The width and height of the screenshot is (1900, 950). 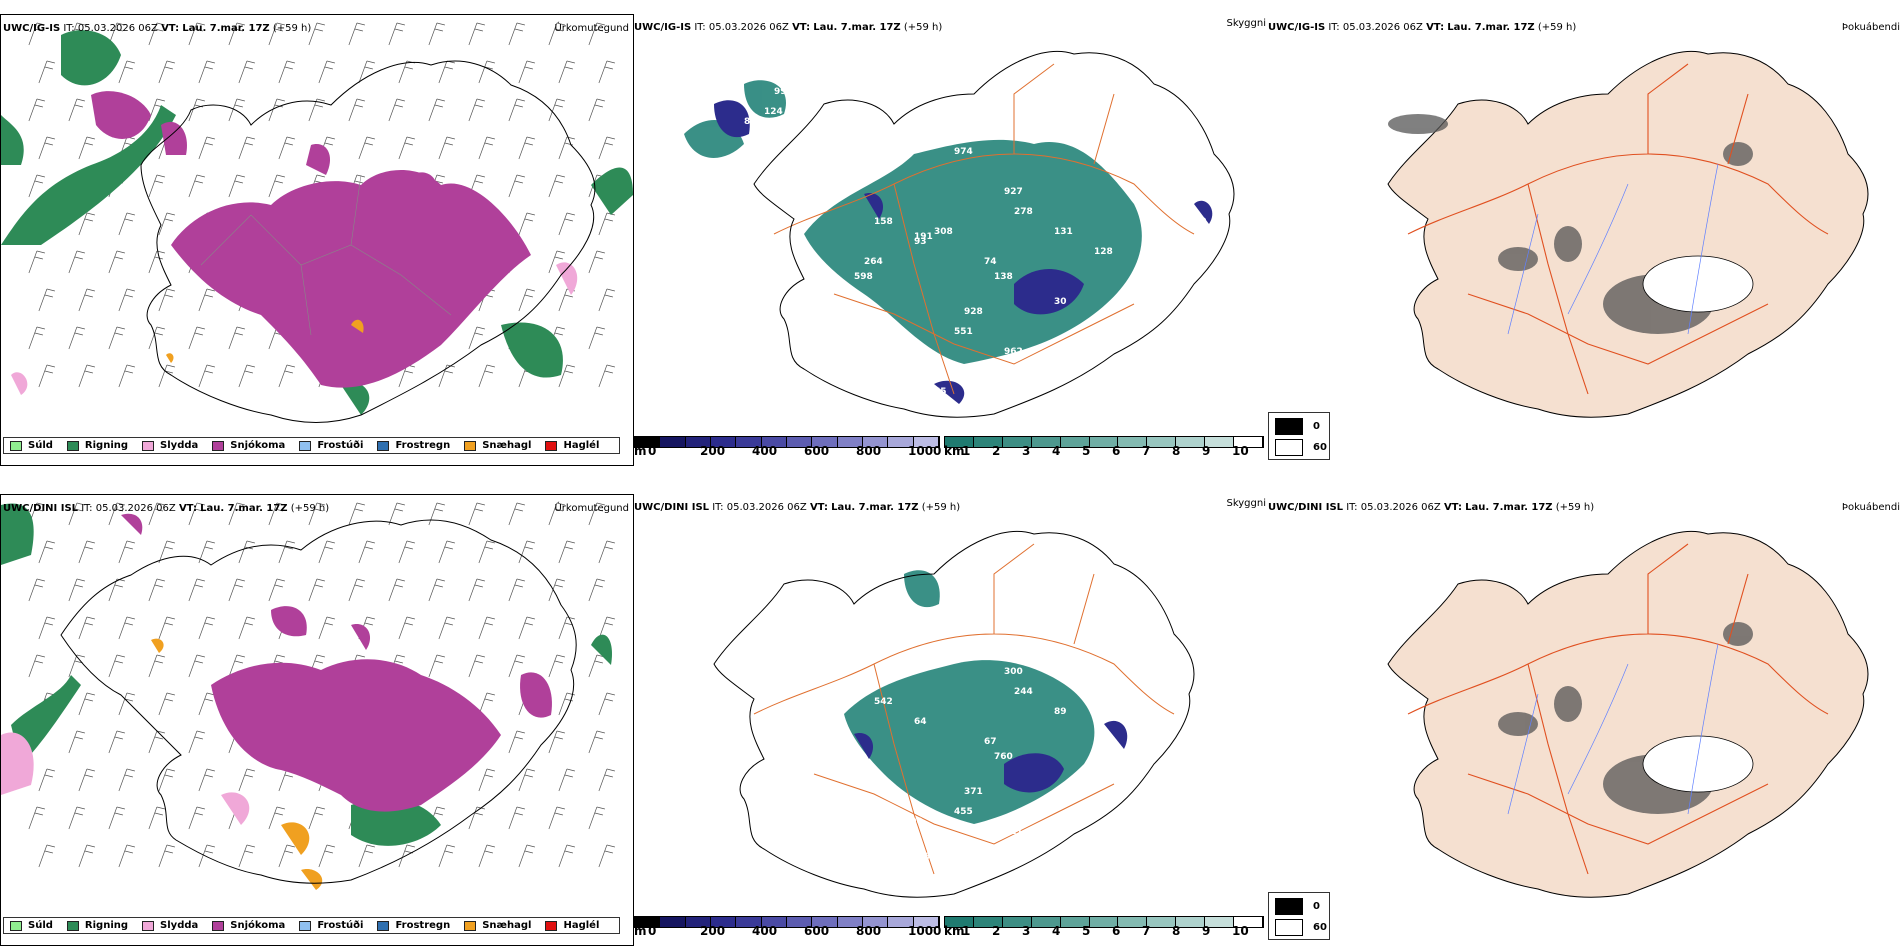 I want to click on colorbar-tick-label: 10, so click(x=1240, y=451).